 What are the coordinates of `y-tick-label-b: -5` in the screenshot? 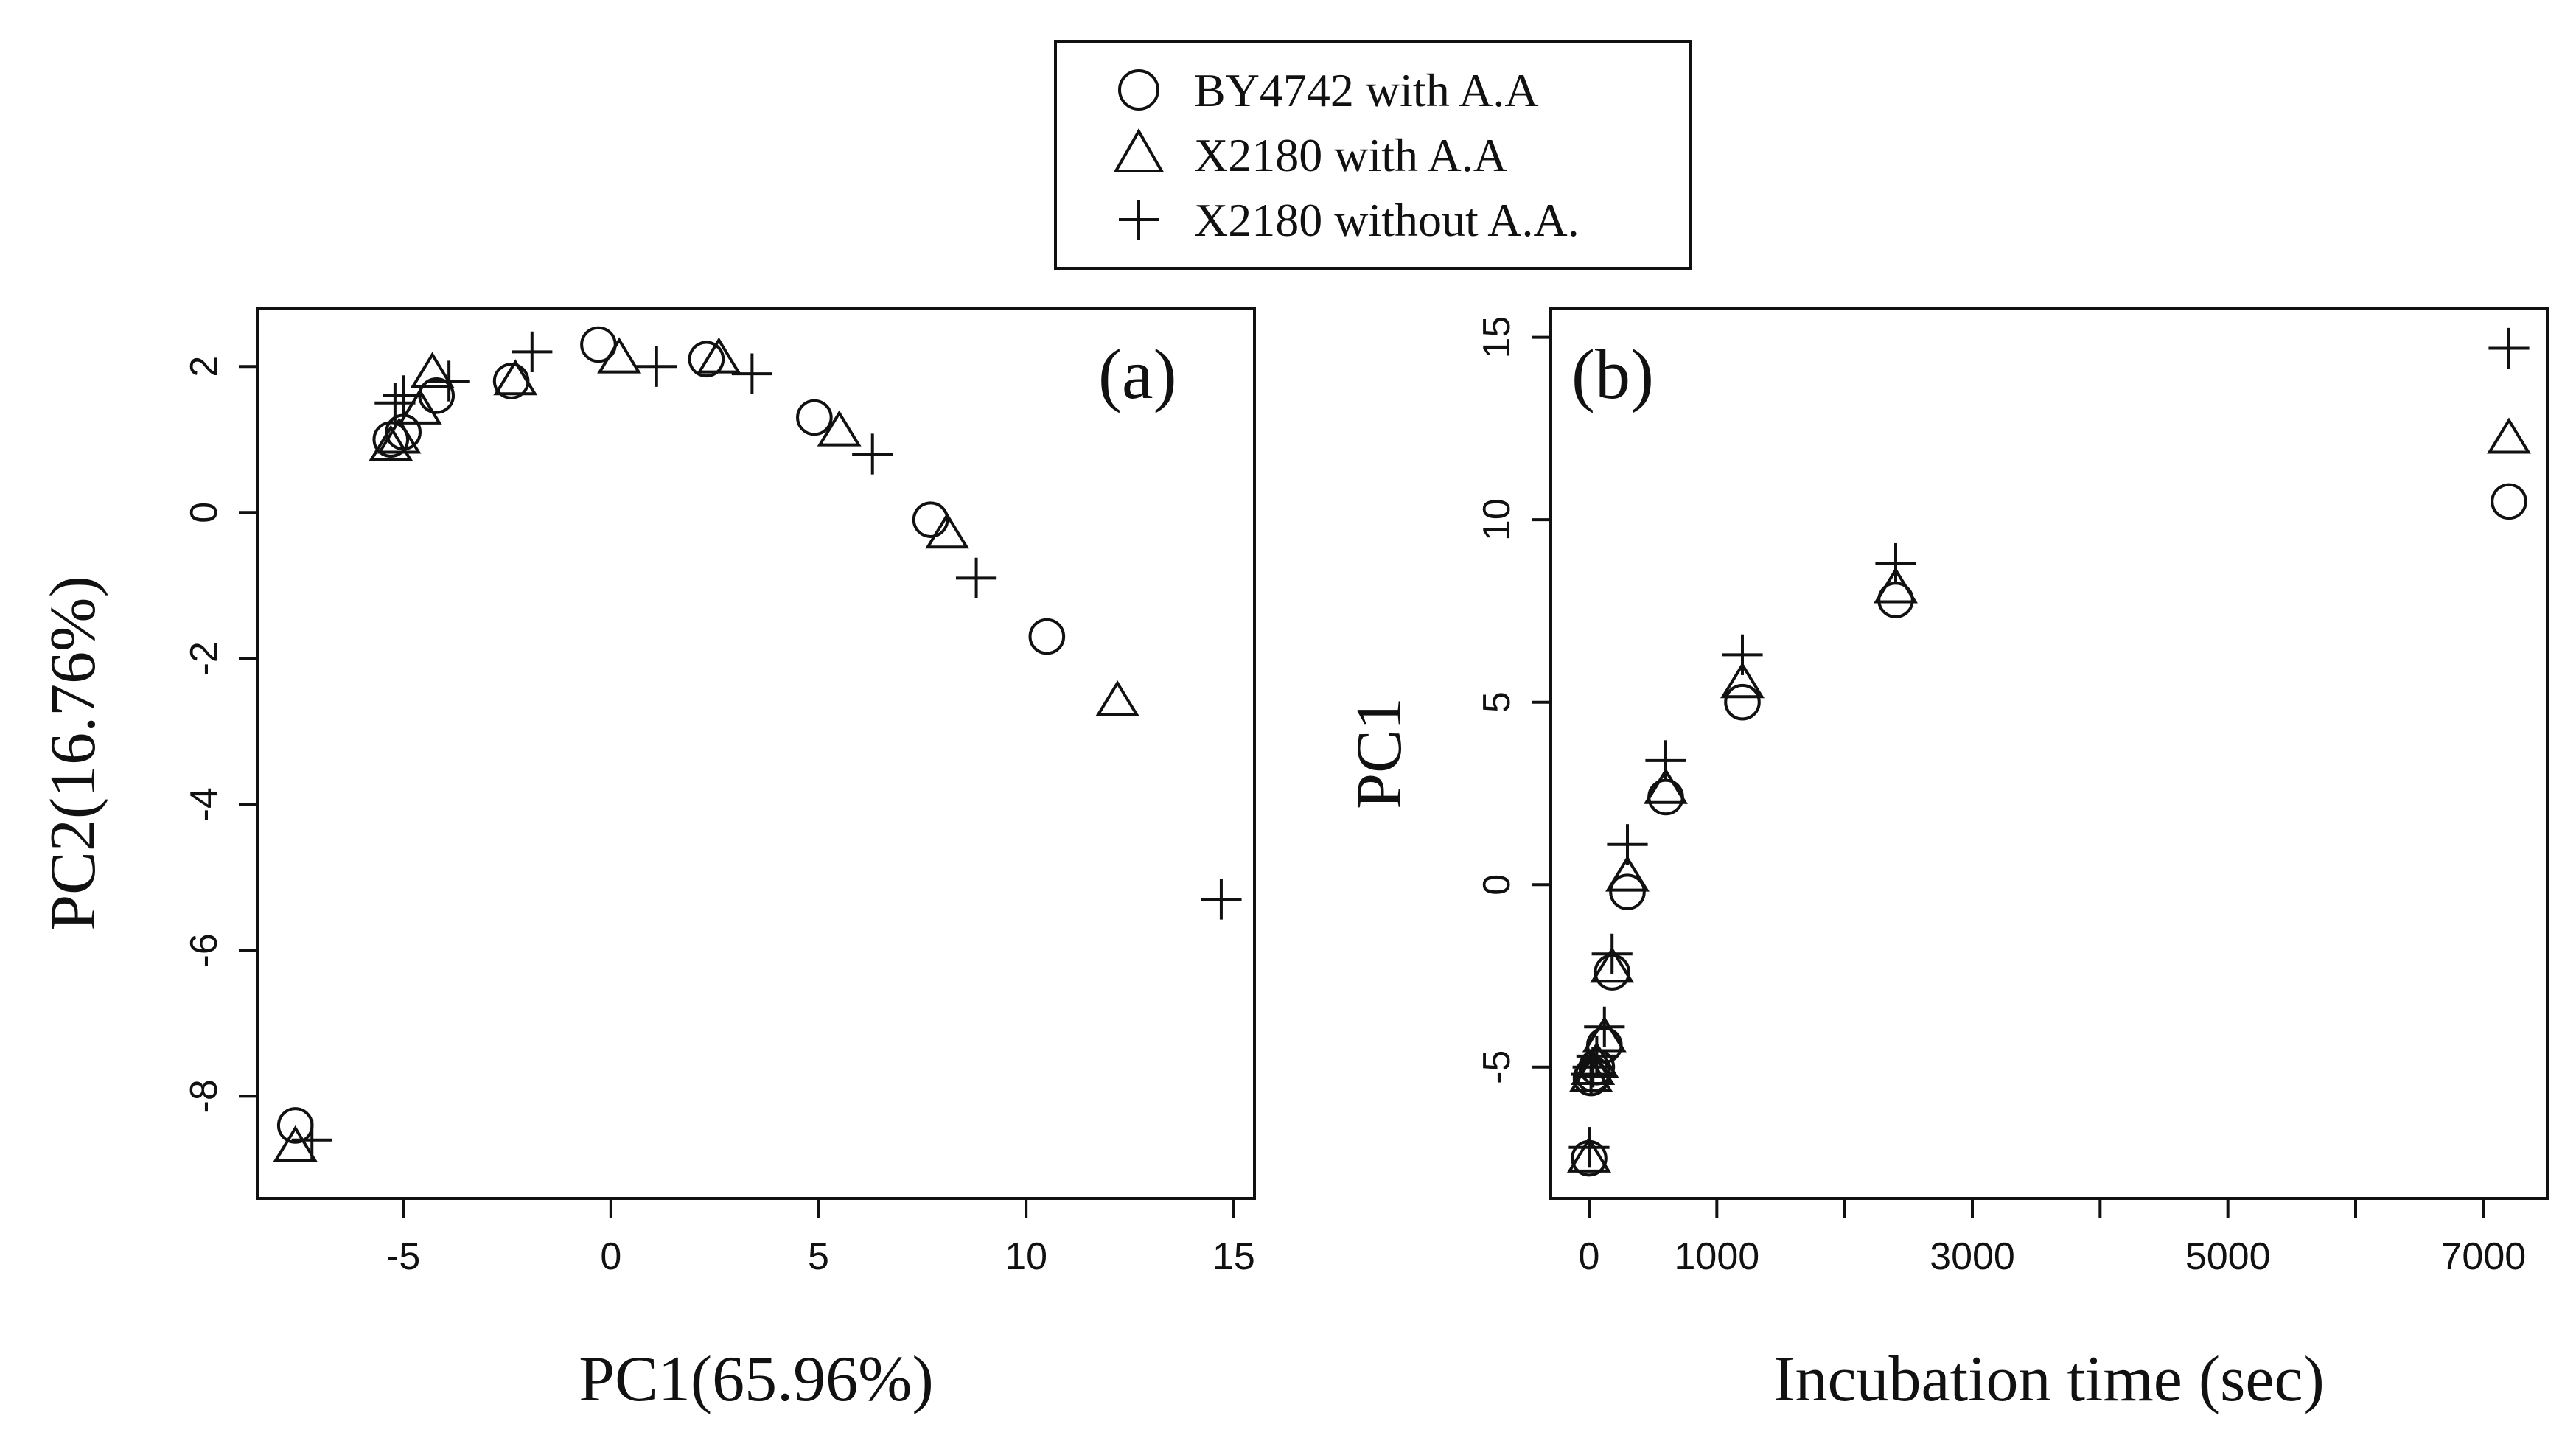 It's located at (1497, 1067).